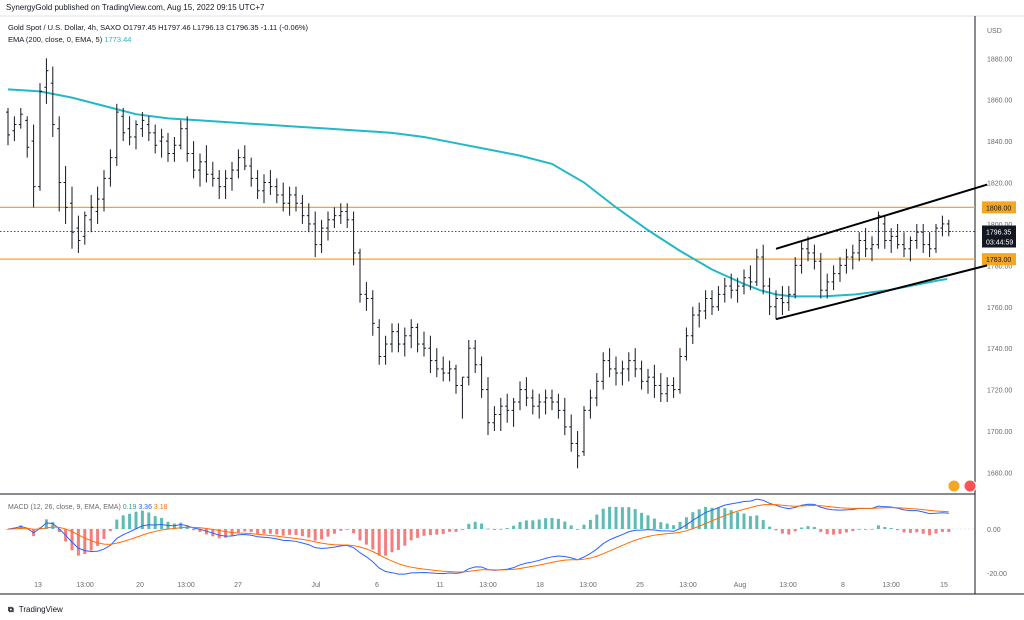  I want to click on macd-tick-label: -20.00, so click(997, 574).